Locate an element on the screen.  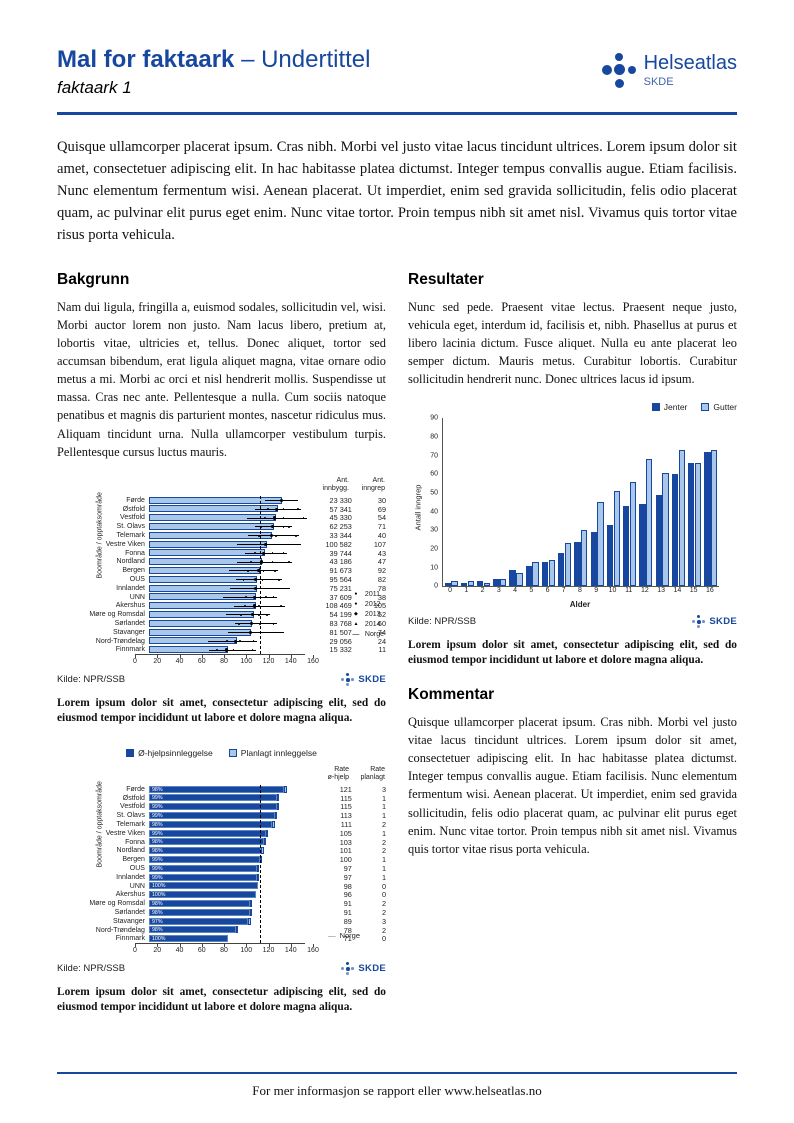
bar-row-plot: 98% is located at coordinates (233, 851).